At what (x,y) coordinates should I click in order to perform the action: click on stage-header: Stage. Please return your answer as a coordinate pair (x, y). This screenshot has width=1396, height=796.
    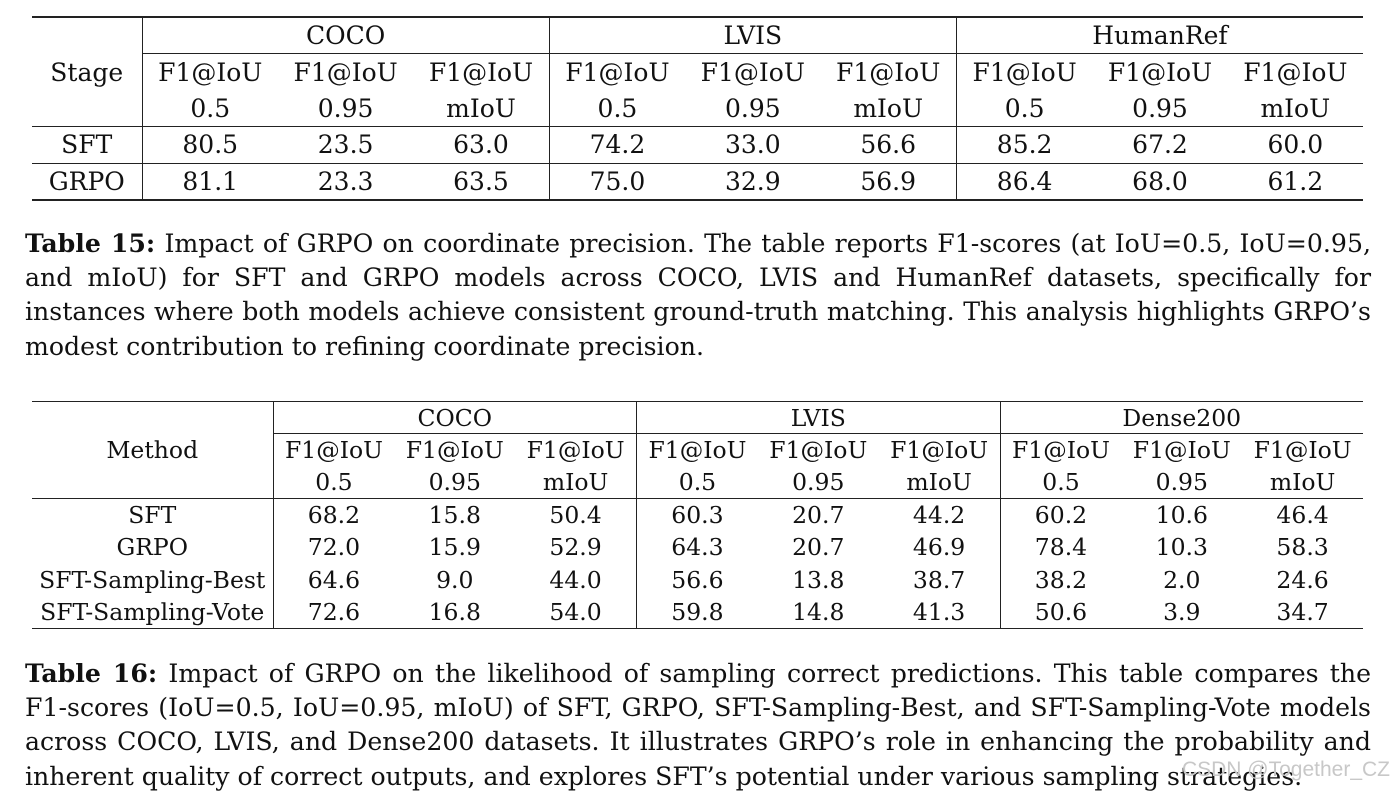
    Looking at the image, I should click on (87, 72).